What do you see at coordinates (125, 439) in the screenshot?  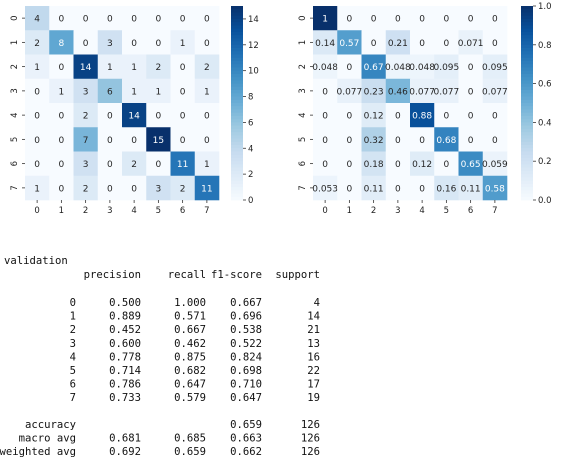 I see `report-summary-cell: 0.681` at bounding box center [125, 439].